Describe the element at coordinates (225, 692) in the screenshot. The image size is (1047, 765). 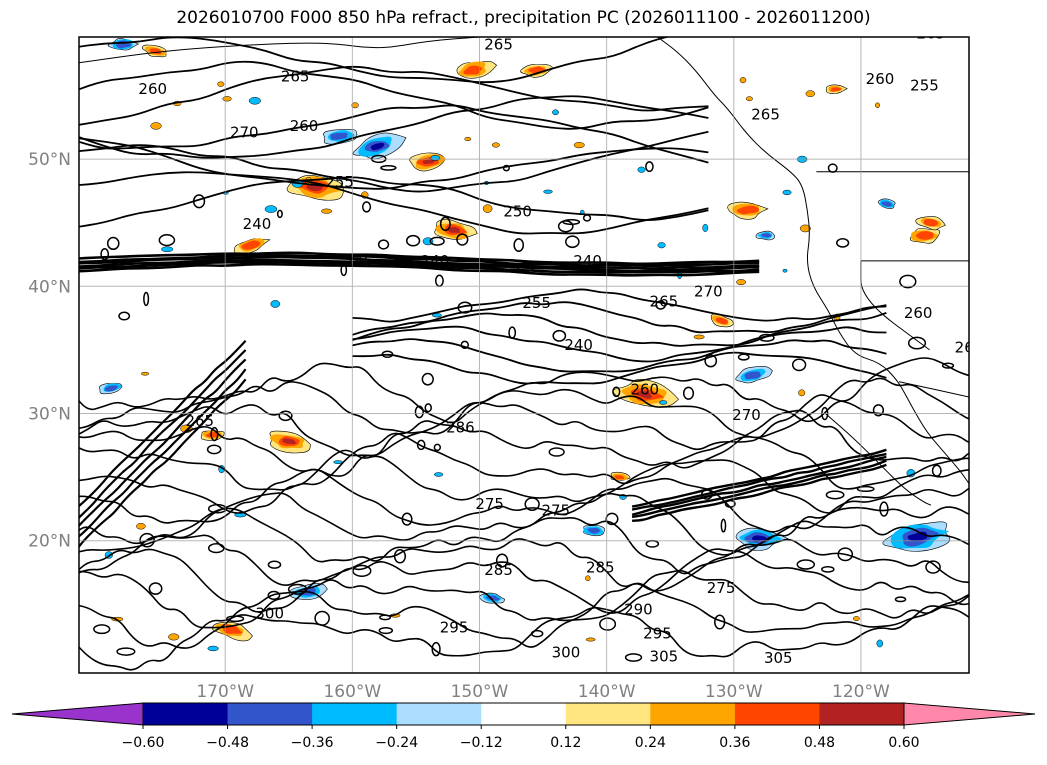
I see `lon-label: 170°W` at that location.